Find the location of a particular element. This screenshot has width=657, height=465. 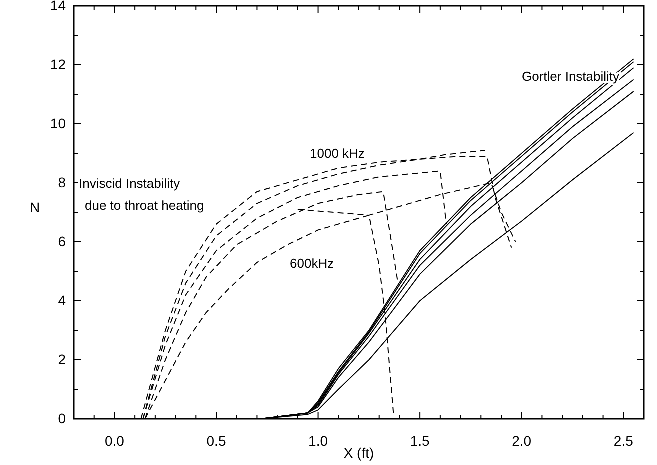

y-tick-label: 10 is located at coordinates (58, 123).